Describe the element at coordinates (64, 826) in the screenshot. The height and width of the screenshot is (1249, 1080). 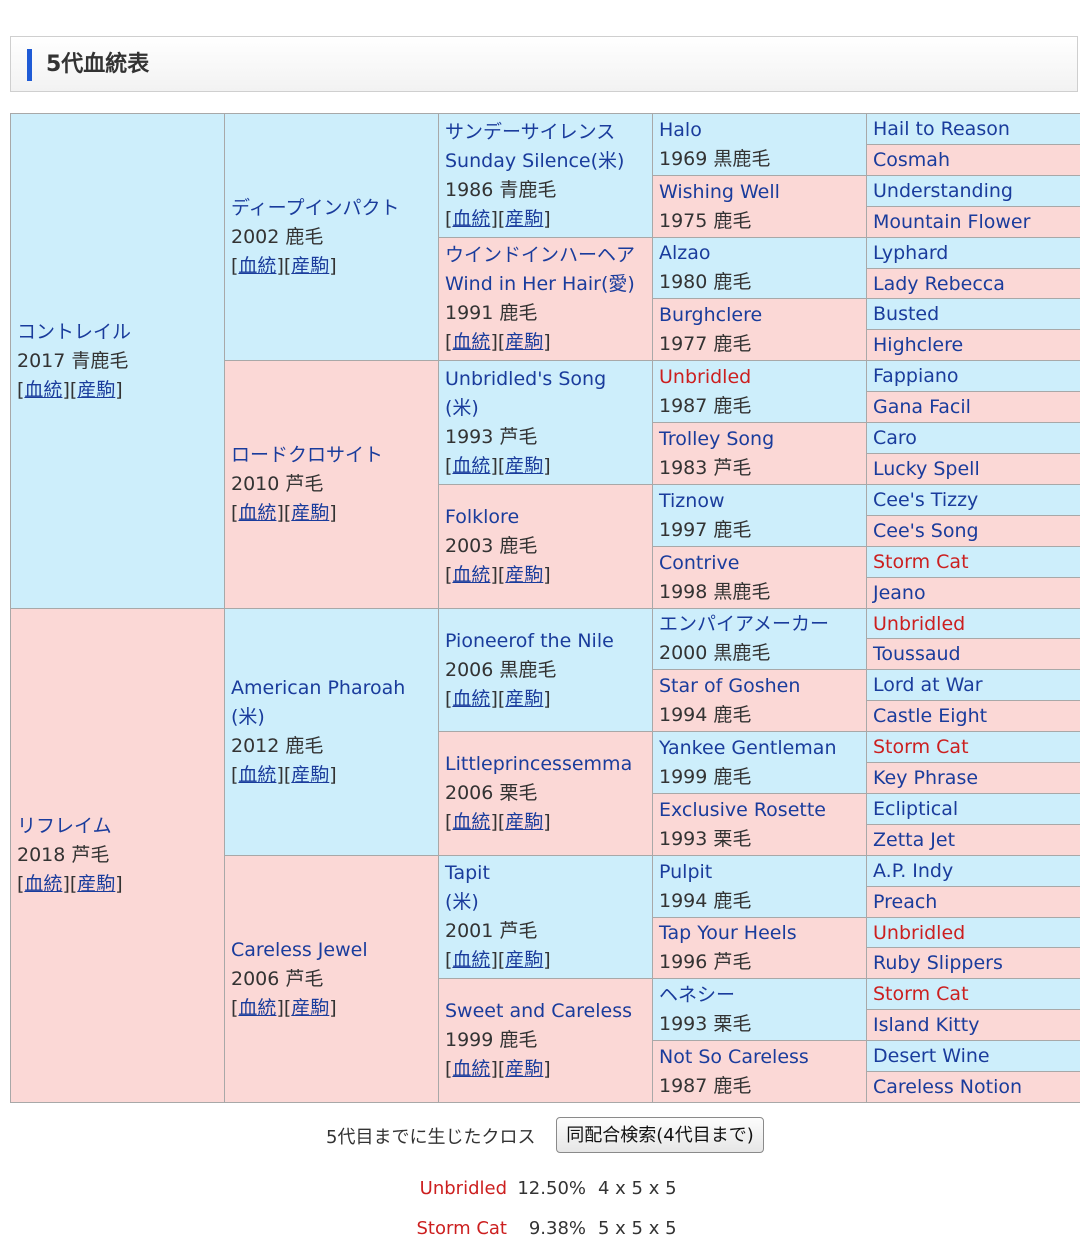
I see `horse-name-link: リフレイム` at that location.